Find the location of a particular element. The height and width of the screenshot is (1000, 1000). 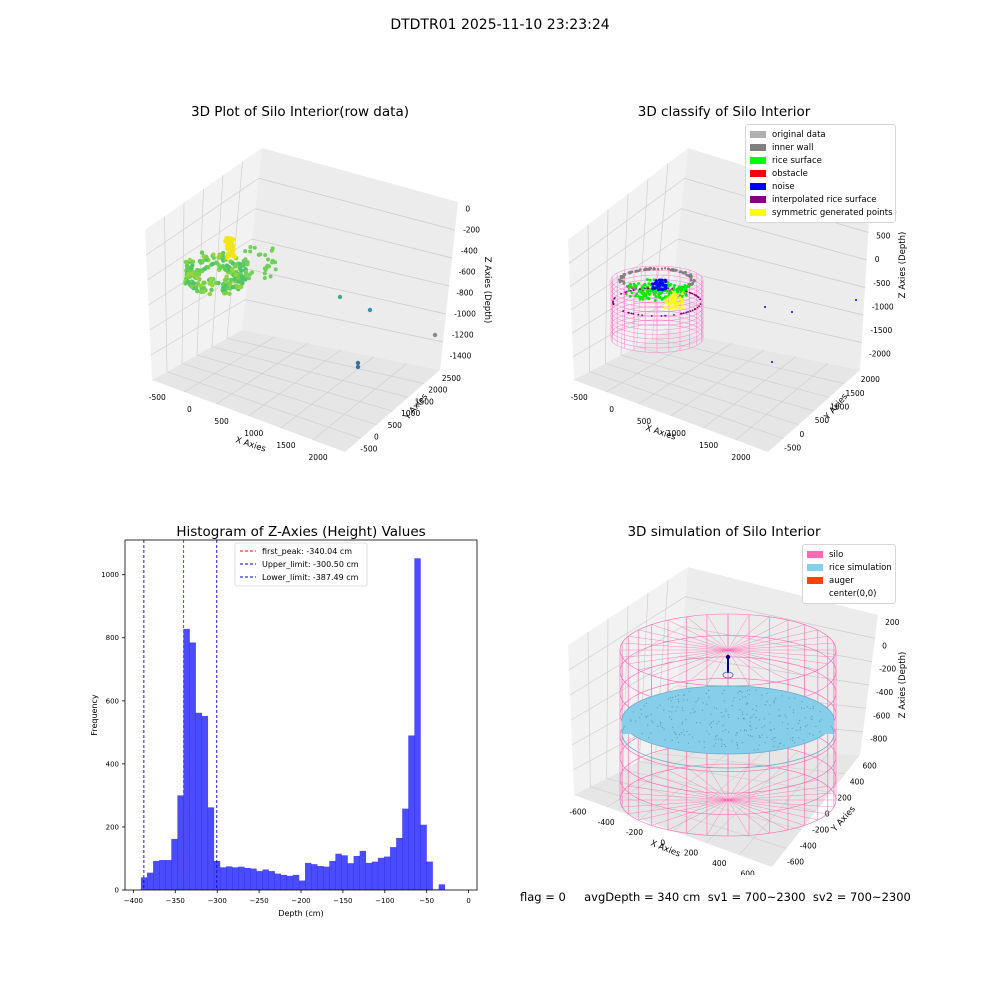

figure-title: DTDTR01 2025-11-10 23:23:24 is located at coordinates (500, 25).